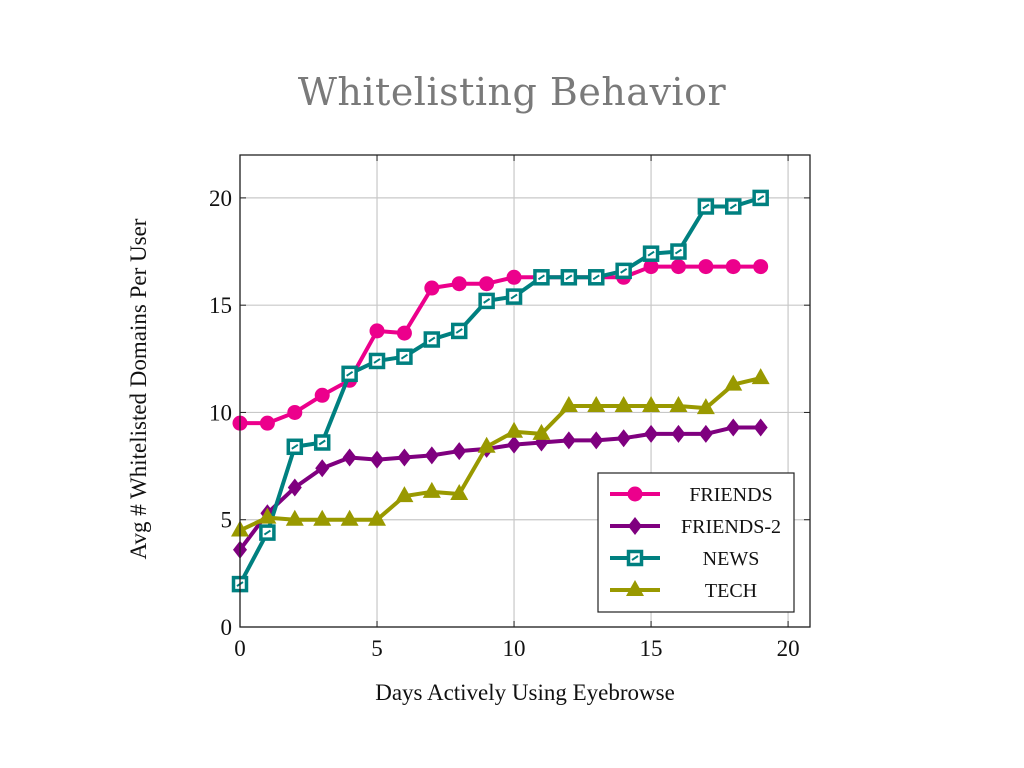 Image resolution: width=1024 pixels, height=768 pixels. Describe the element at coordinates (220, 305) in the screenshot. I see `y-tick-label: 15` at that location.